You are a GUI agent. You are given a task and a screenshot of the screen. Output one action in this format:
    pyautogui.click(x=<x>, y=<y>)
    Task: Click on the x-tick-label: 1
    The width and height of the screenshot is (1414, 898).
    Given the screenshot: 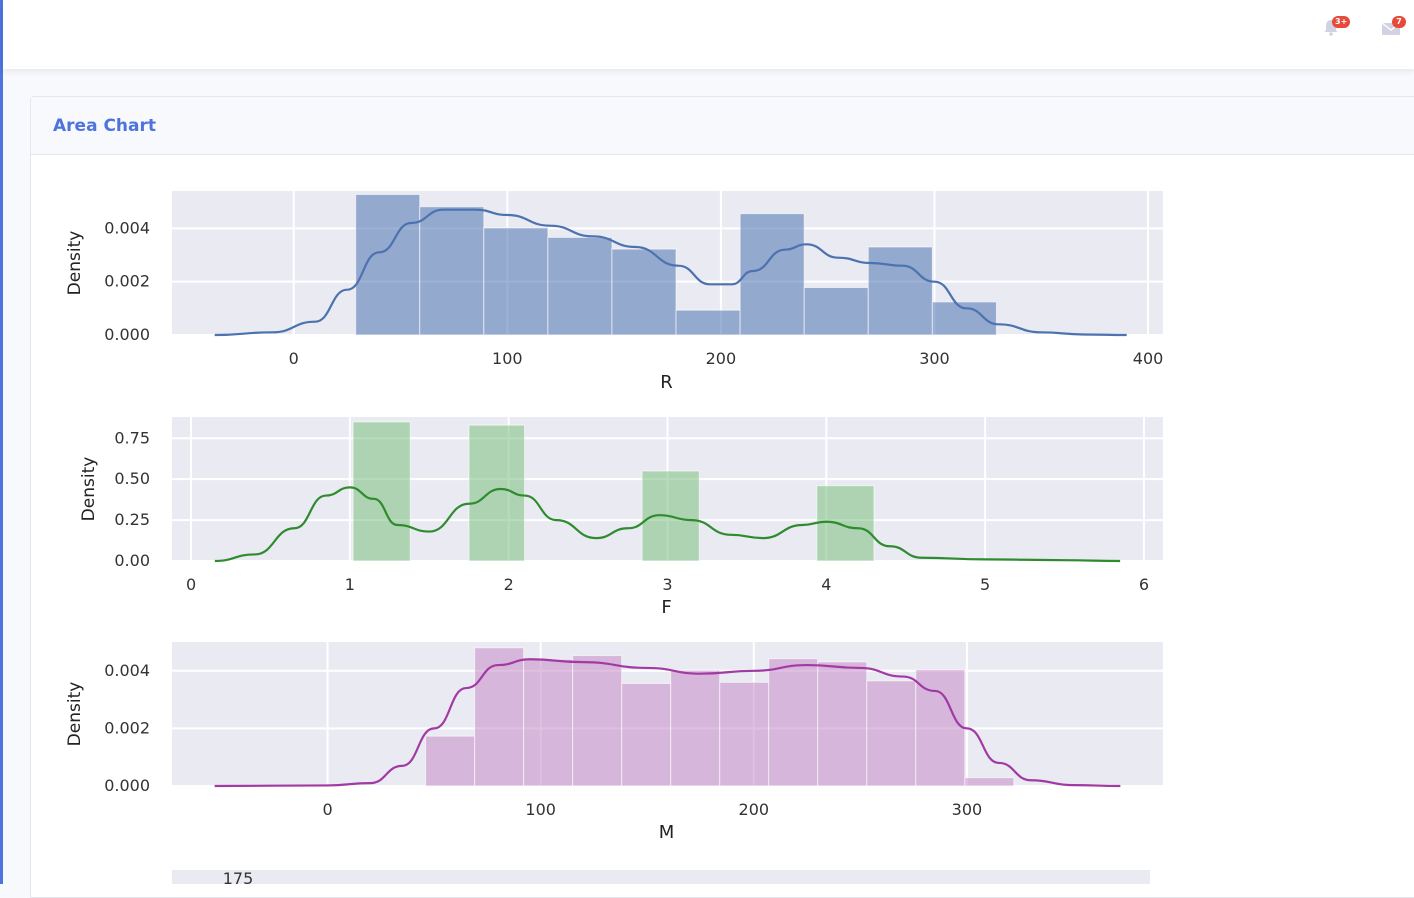 What is the action you would take?
    pyautogui.click(x=350, y=584)
    